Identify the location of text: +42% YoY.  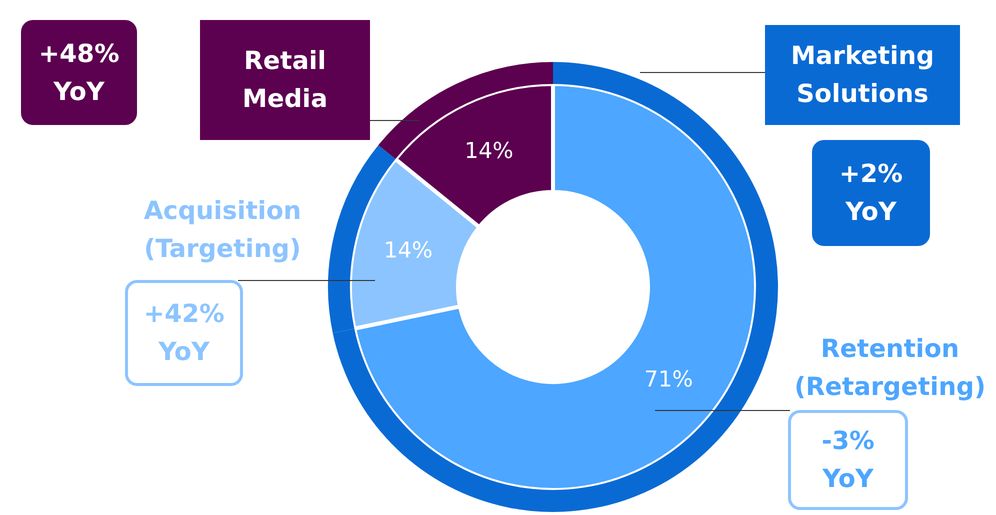
(184, 333).